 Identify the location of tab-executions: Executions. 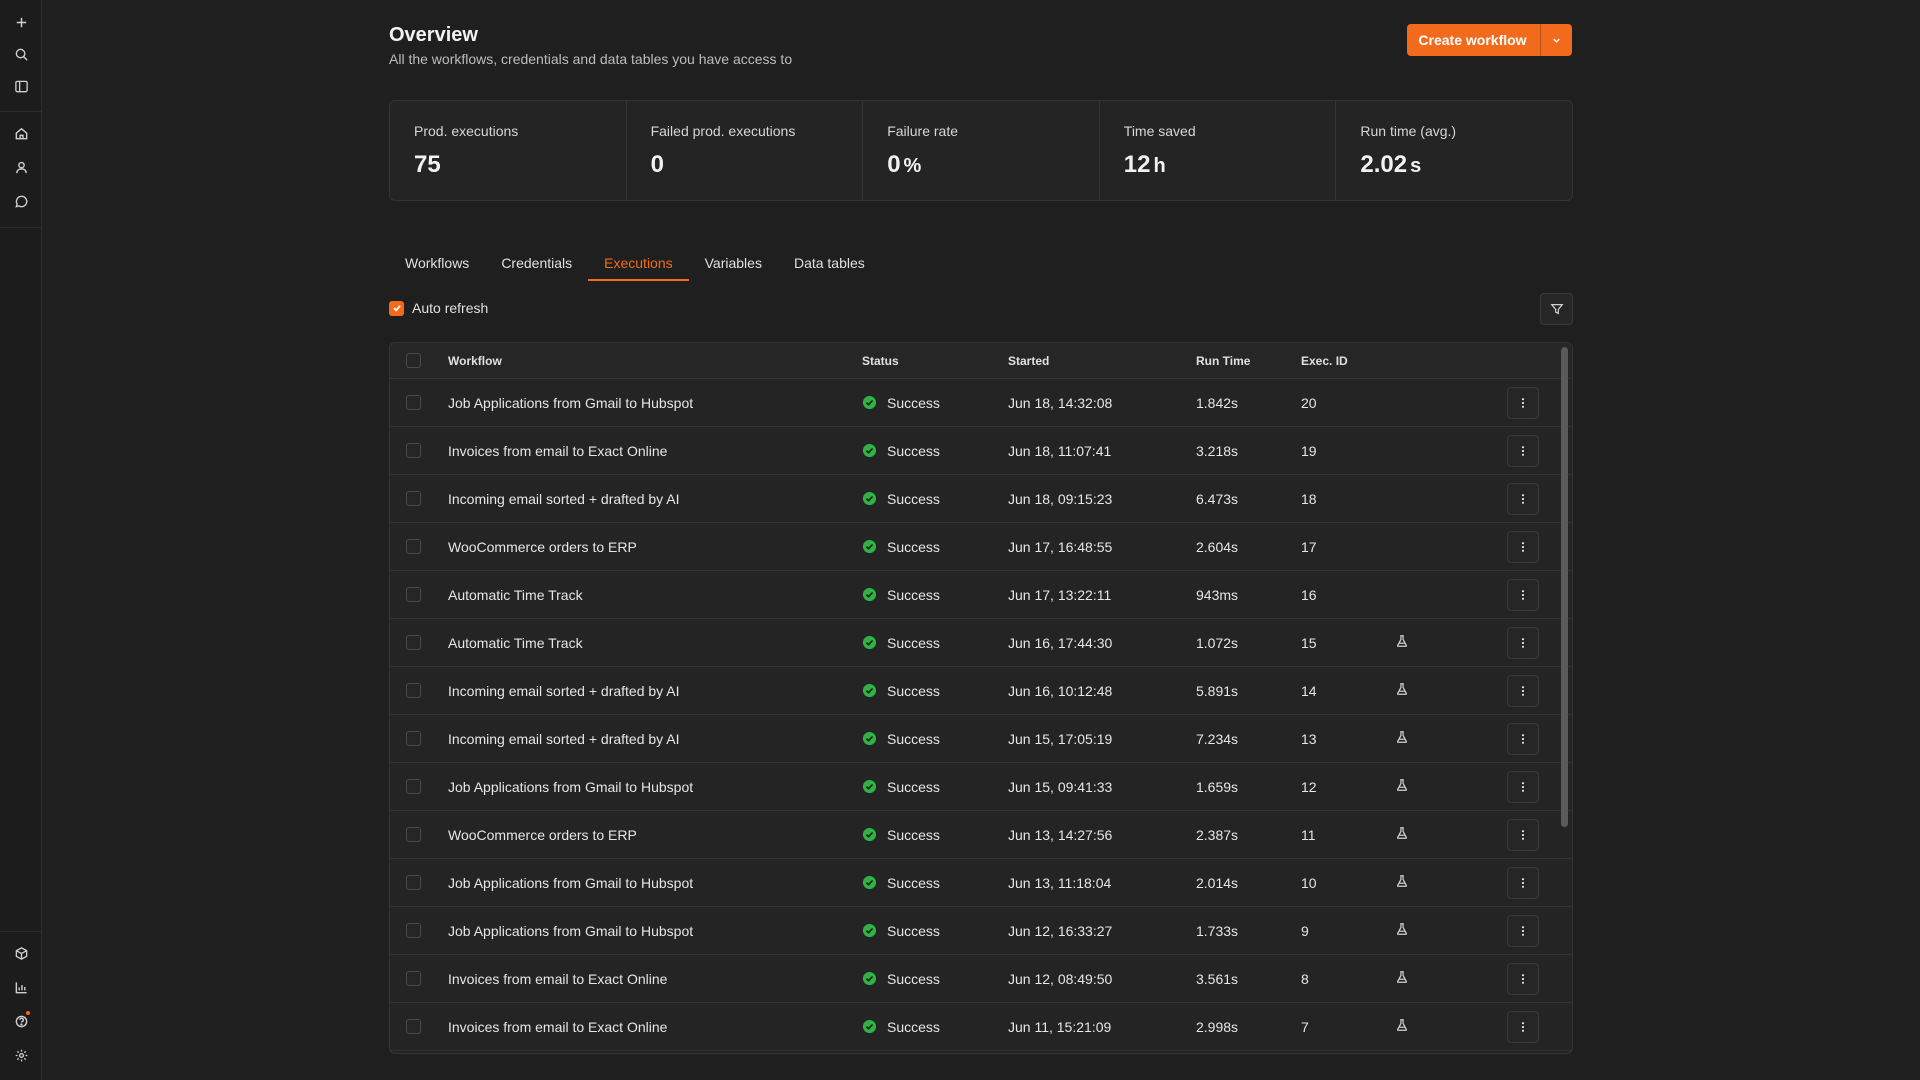
(638, 264).